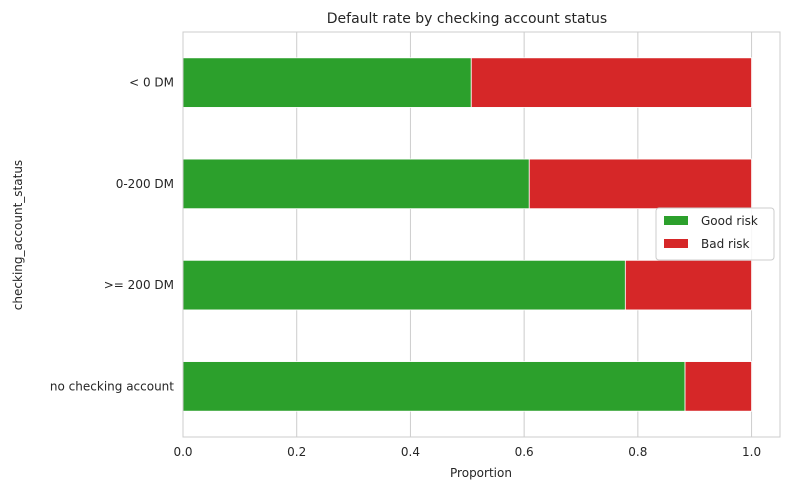  What do you see at coordinates (715, 234) in the screenshot?
I see `legend: Good risk Bad risk` at bounding box center [715, 234].